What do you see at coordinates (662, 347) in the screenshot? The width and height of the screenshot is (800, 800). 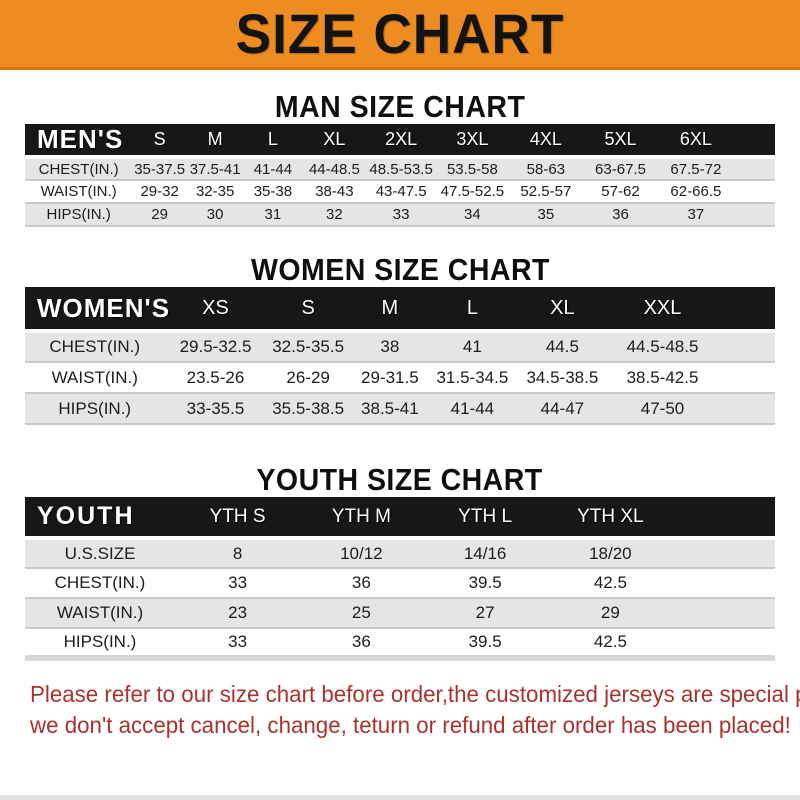 I see `table-cell: 44.5-48.5` at bounding box center [662, 347].